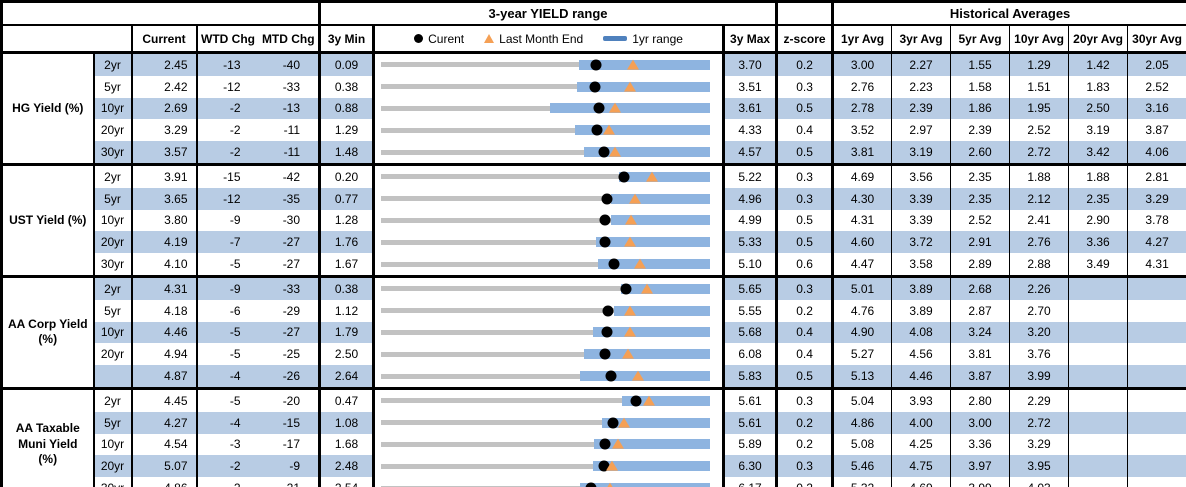 The width and height of the screenshot is (1186, 487). I want to click on 3y-min-cell: 0.38, so click(346, 86).